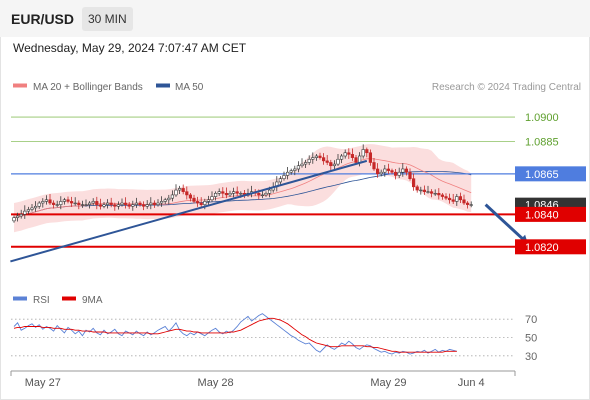 This screenshot has width=590, height=400. I want to click on x-axis: May 27 May 28 May 29 Jun 4, so click(263, 380).